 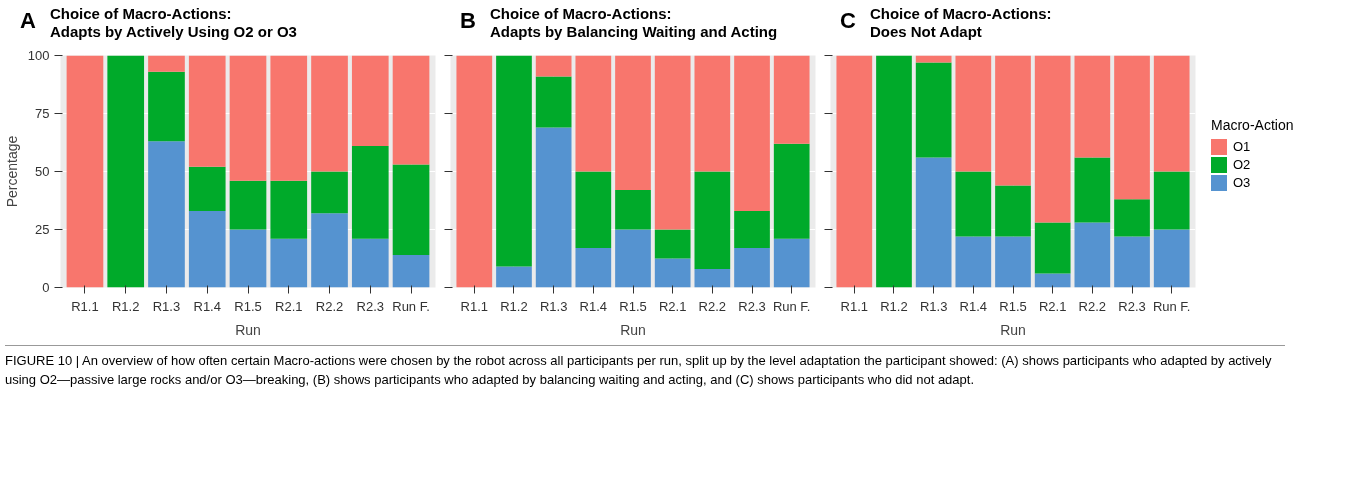 I want to click on text: C, so click(x=848, y=21).